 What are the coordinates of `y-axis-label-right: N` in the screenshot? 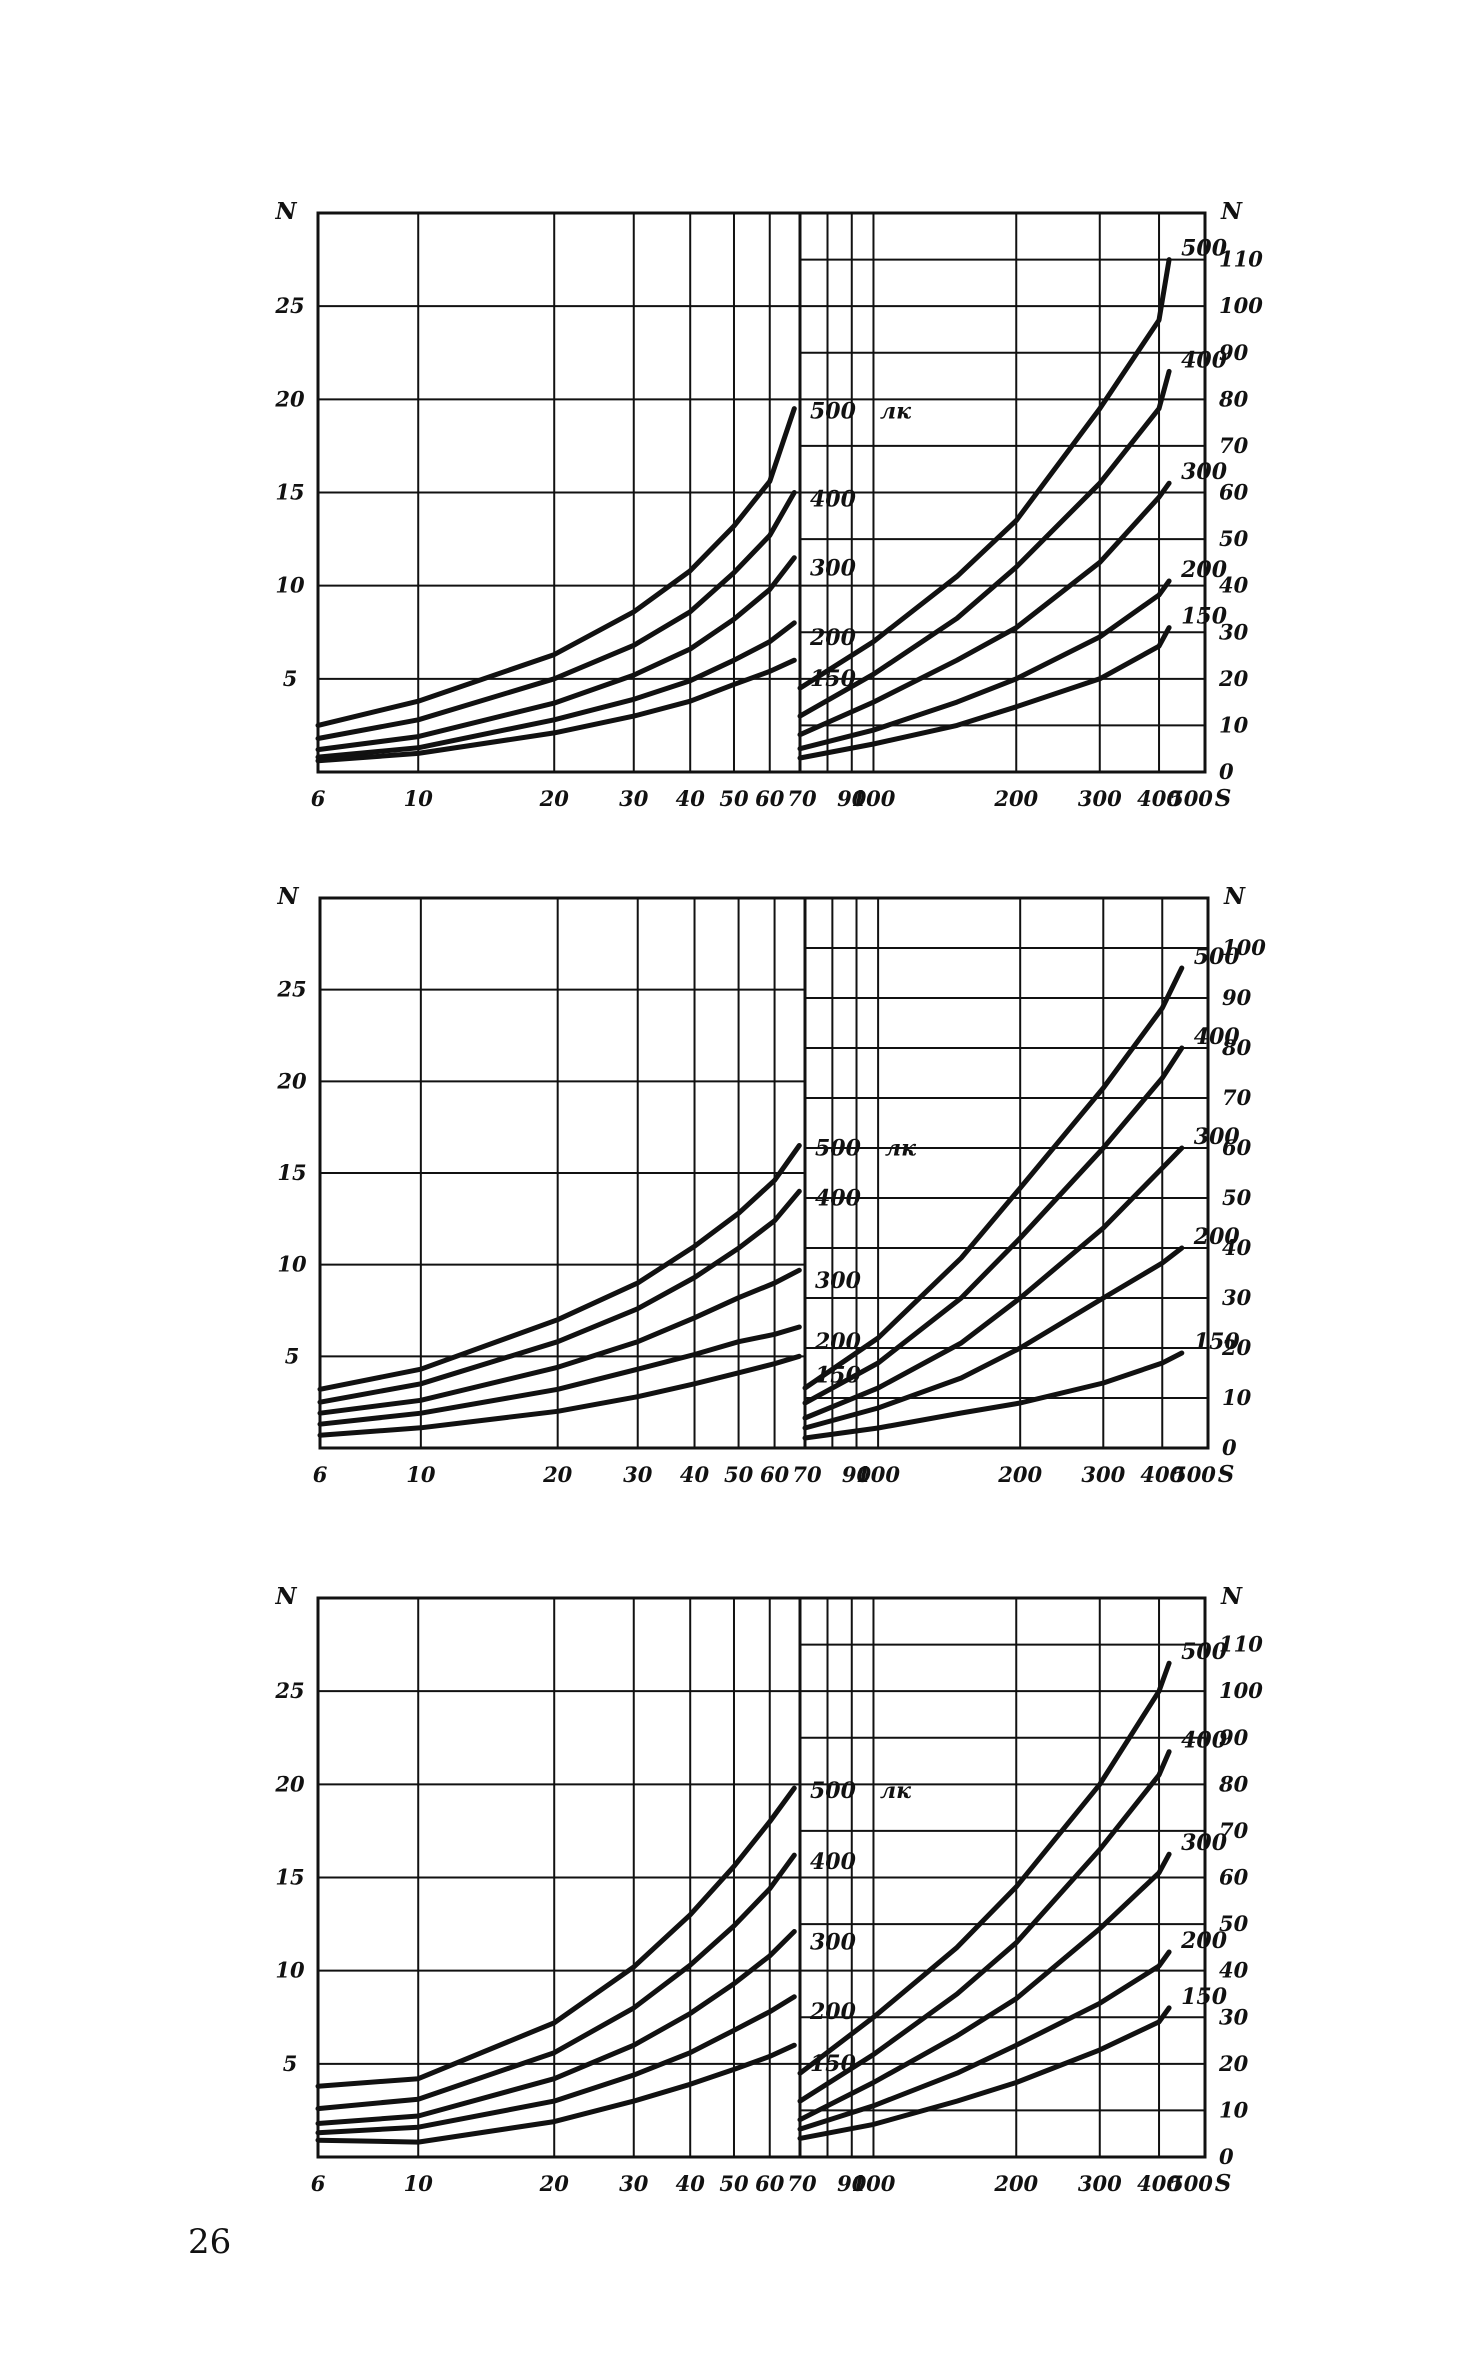 It's located at (1231, 1596).